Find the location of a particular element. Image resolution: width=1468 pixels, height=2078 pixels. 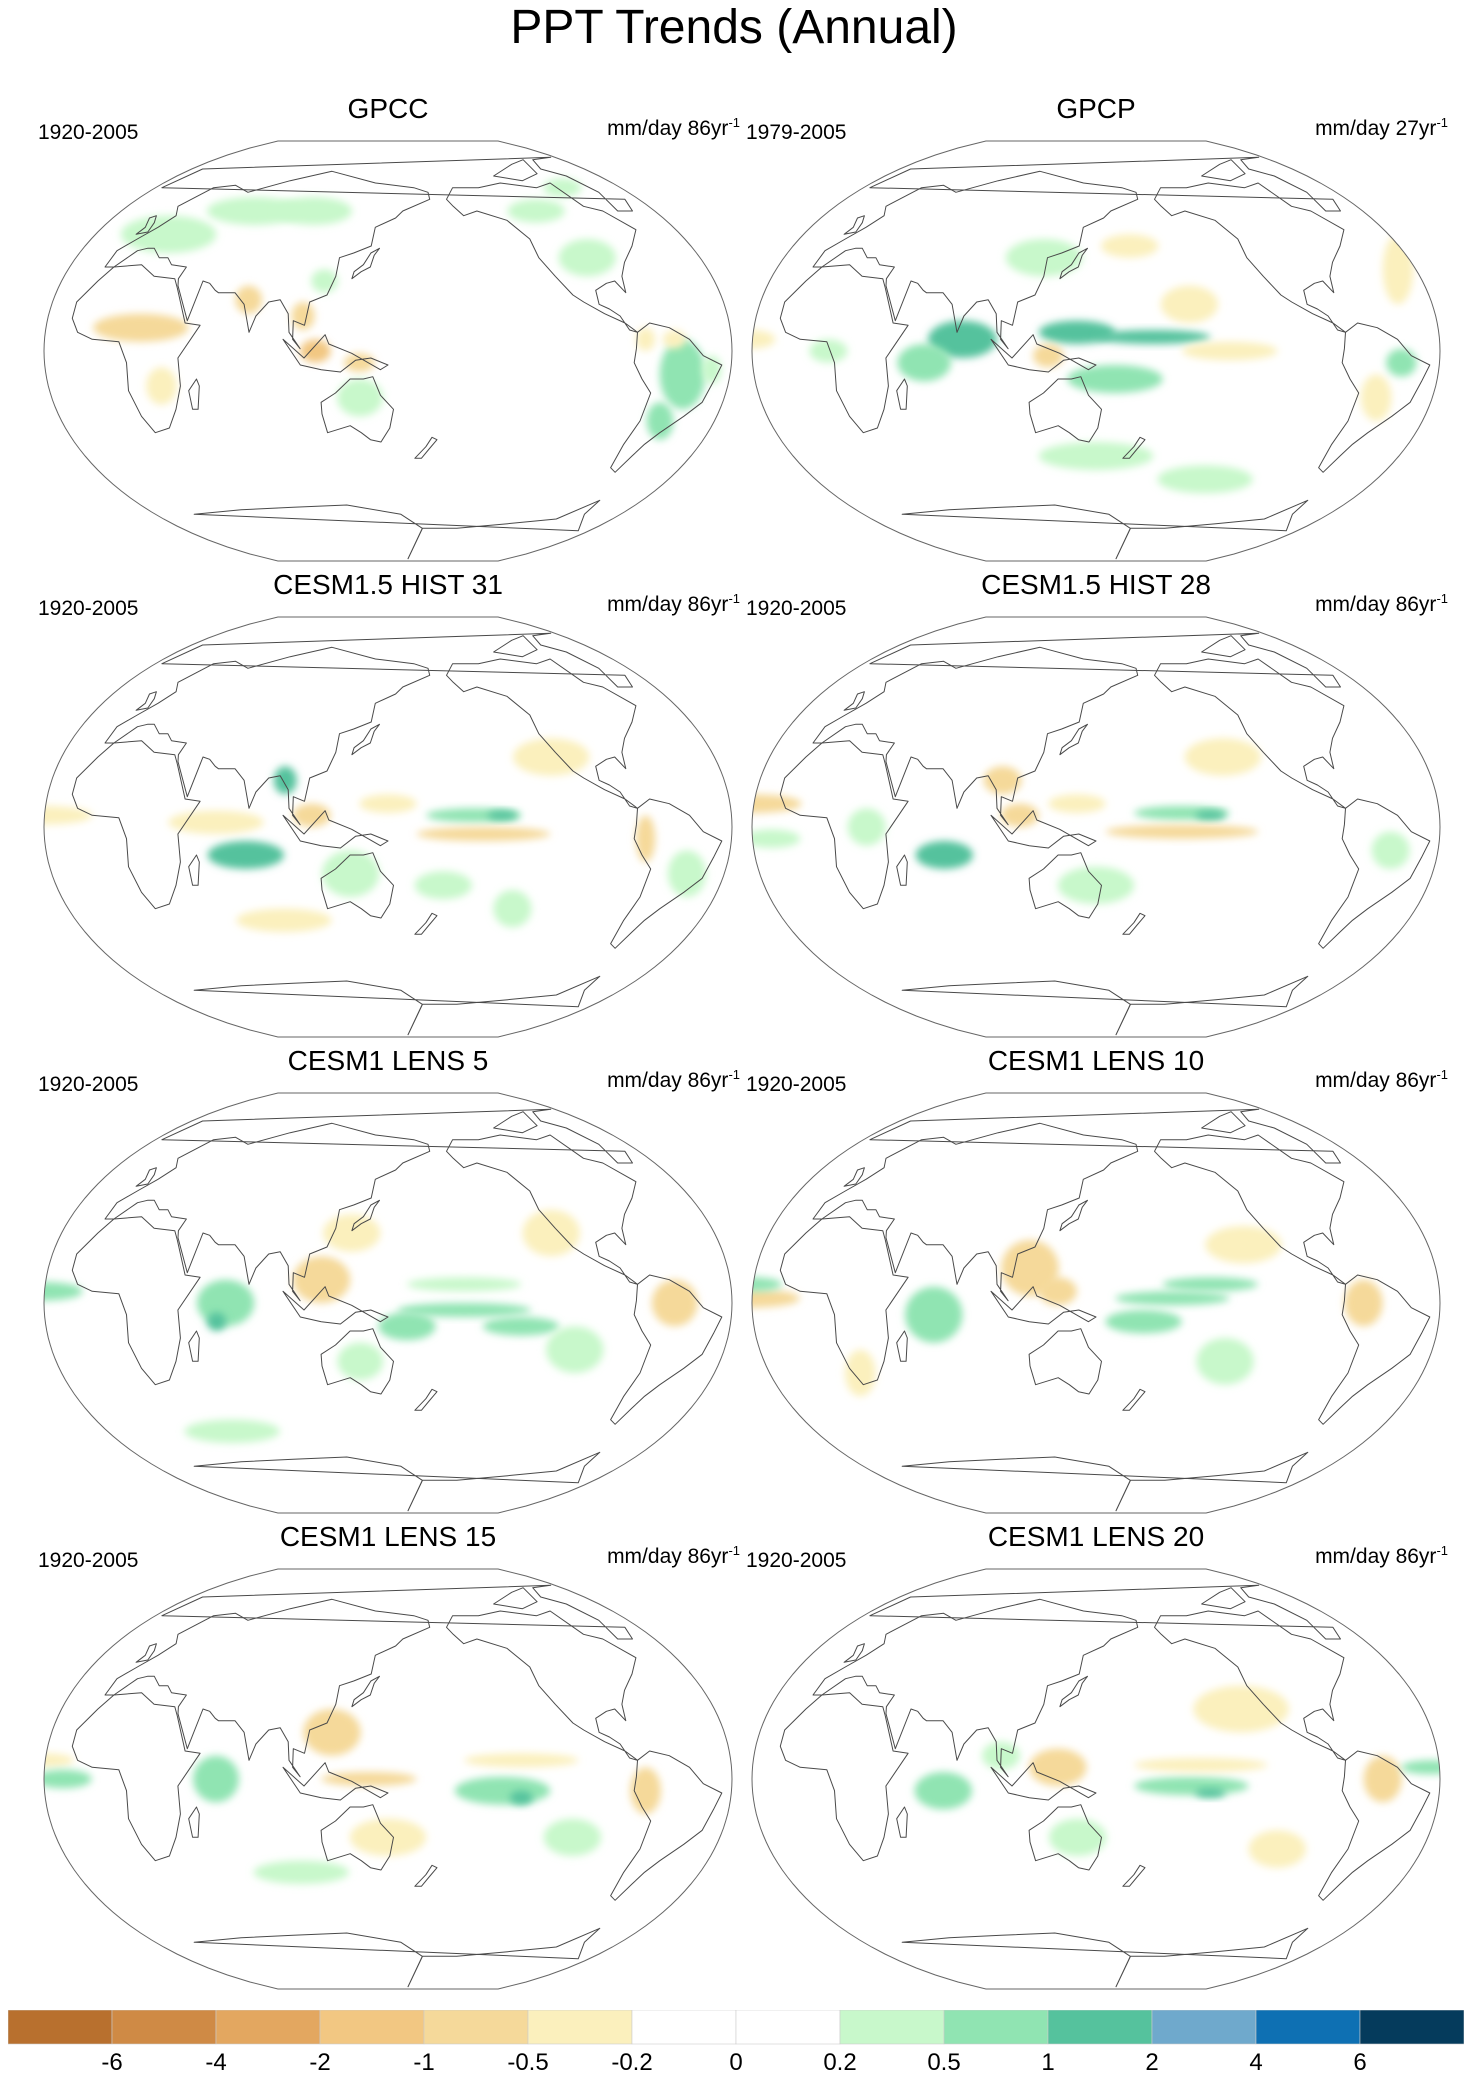

panel-gpcp: GPCP 1979-2005 mm/day 27yr-1 is located at coordinates (1096, 330).